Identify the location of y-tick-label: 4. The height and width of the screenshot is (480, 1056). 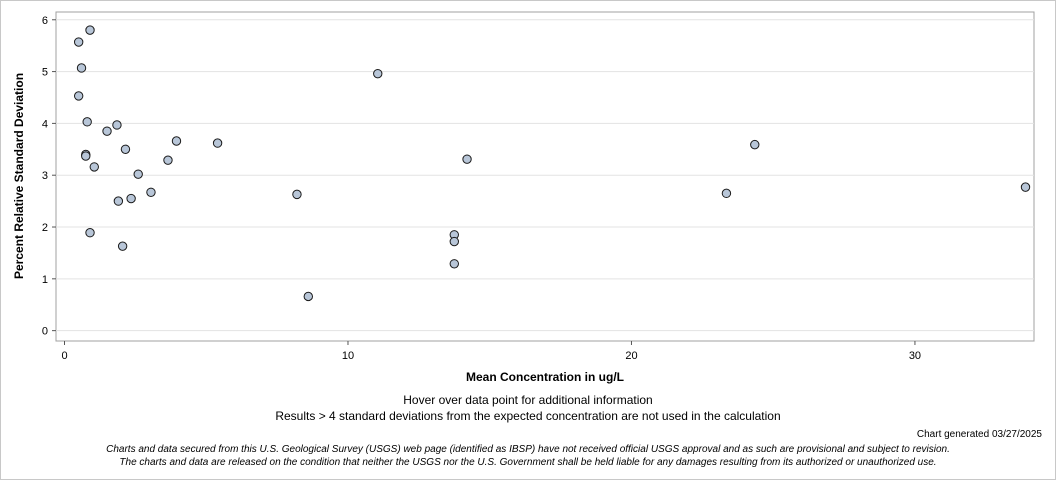
(45, 124).